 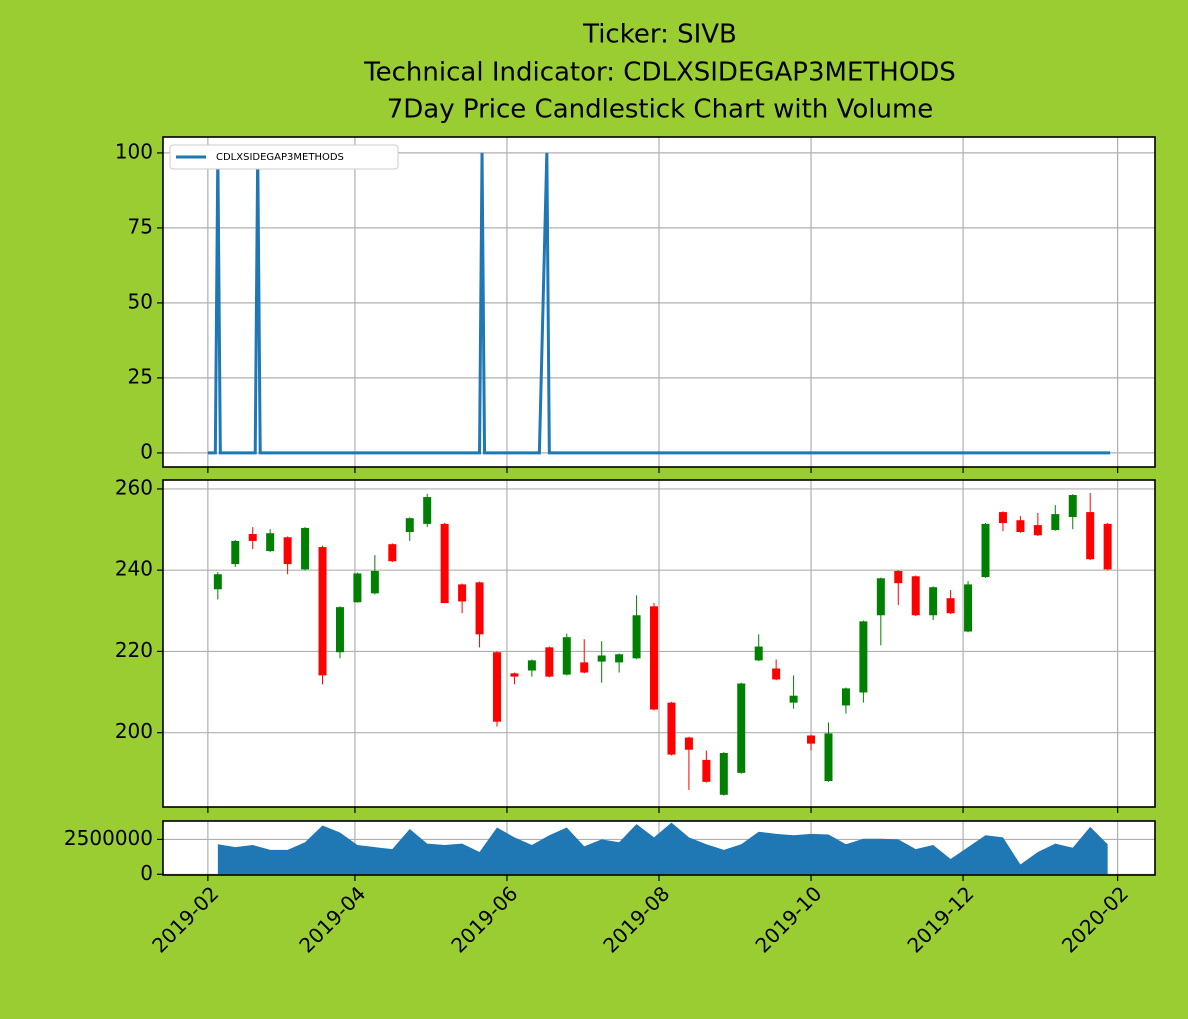 I want to click on y-tick-label: 220, so click(x=134, y=650).